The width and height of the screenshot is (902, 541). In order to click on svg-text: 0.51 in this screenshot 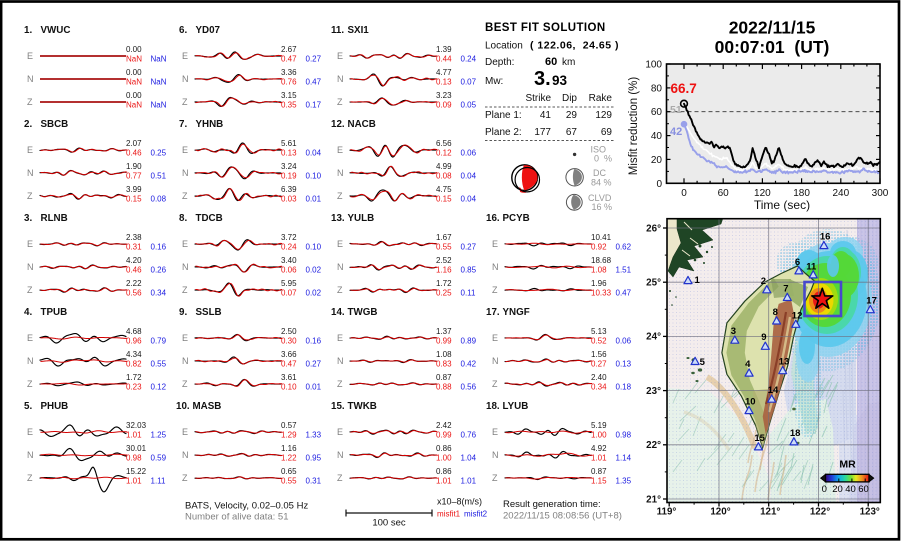, I will do `click(159, 175)`.